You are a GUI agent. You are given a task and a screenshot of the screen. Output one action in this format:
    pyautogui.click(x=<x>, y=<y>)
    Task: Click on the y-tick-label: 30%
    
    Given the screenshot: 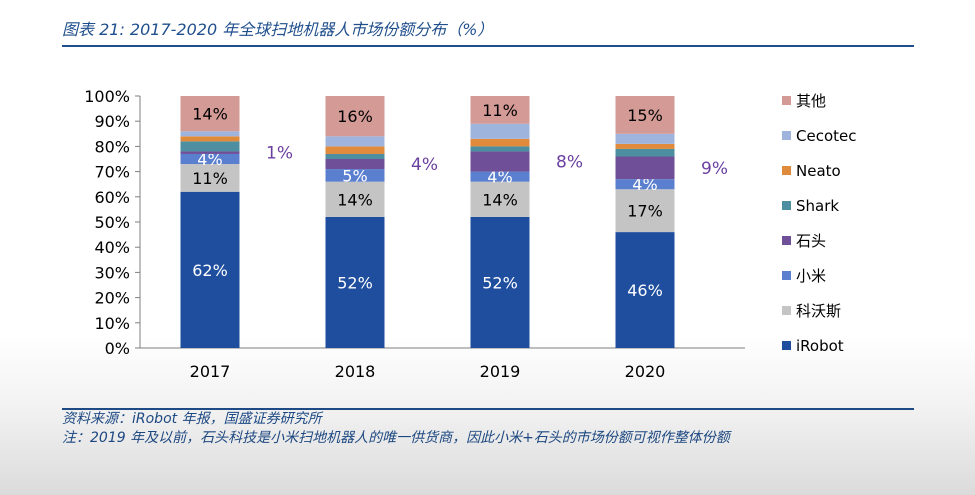 What is the action you would take?
    pyautogui.click(x=112, y=272)
    